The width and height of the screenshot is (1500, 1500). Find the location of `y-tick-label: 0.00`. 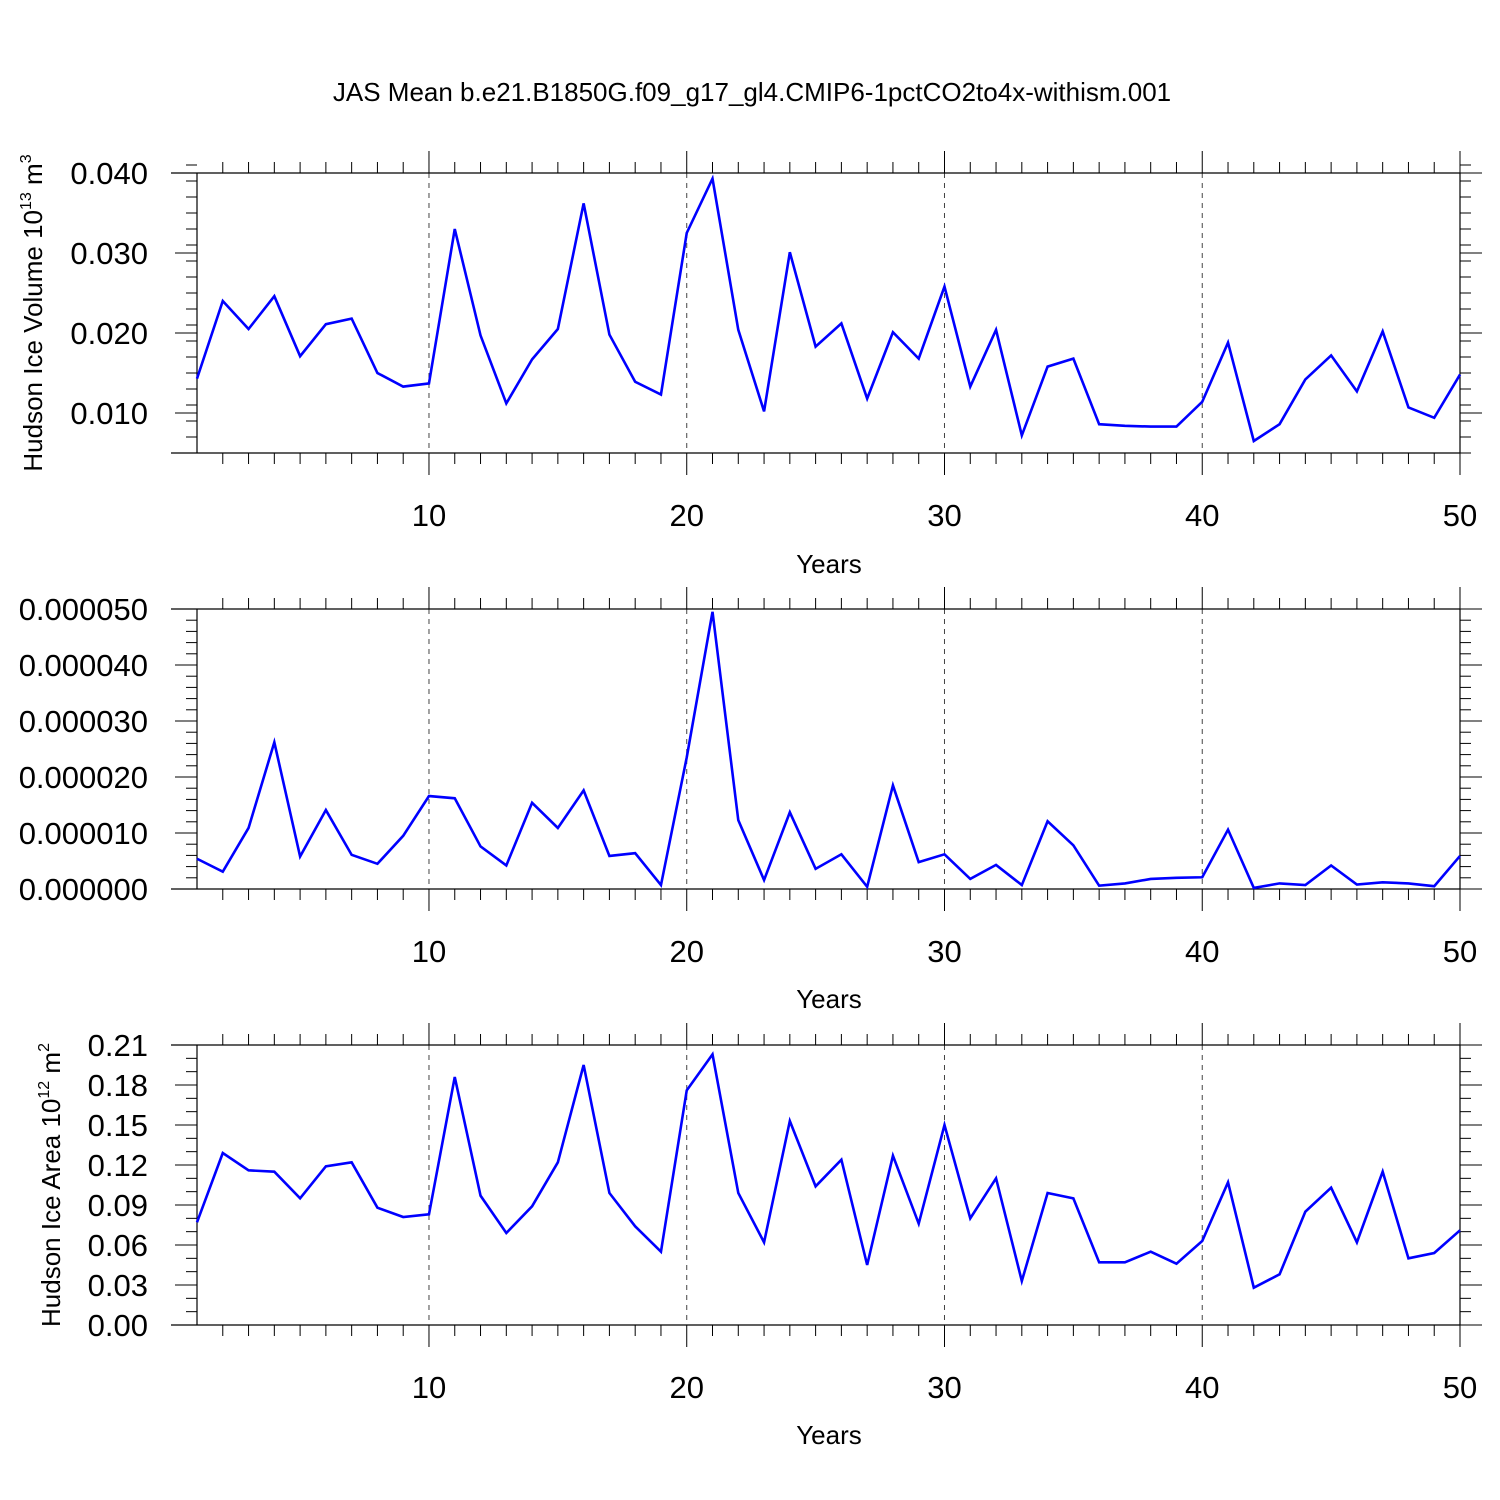

y-tick-label: 0.00 is located at coordinates (118, 1325).